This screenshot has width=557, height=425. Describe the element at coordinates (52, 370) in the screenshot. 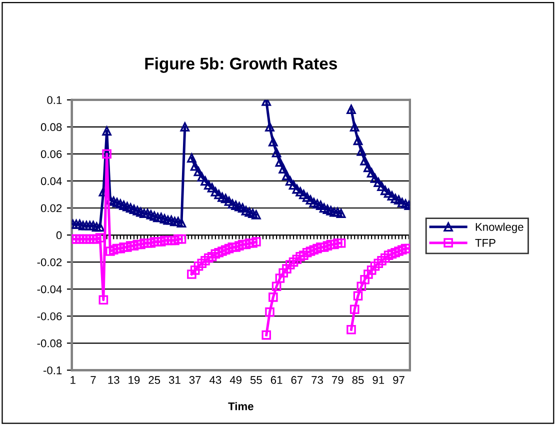

I see `y-tick-label: -0.1` at that location.